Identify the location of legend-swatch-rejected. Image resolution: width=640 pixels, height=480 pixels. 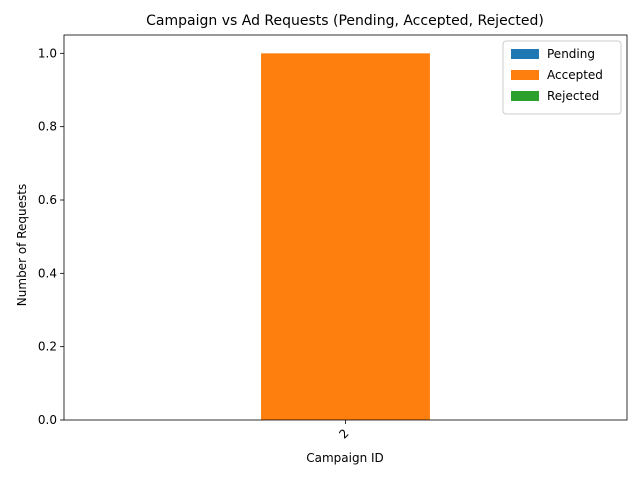
(525, 96).